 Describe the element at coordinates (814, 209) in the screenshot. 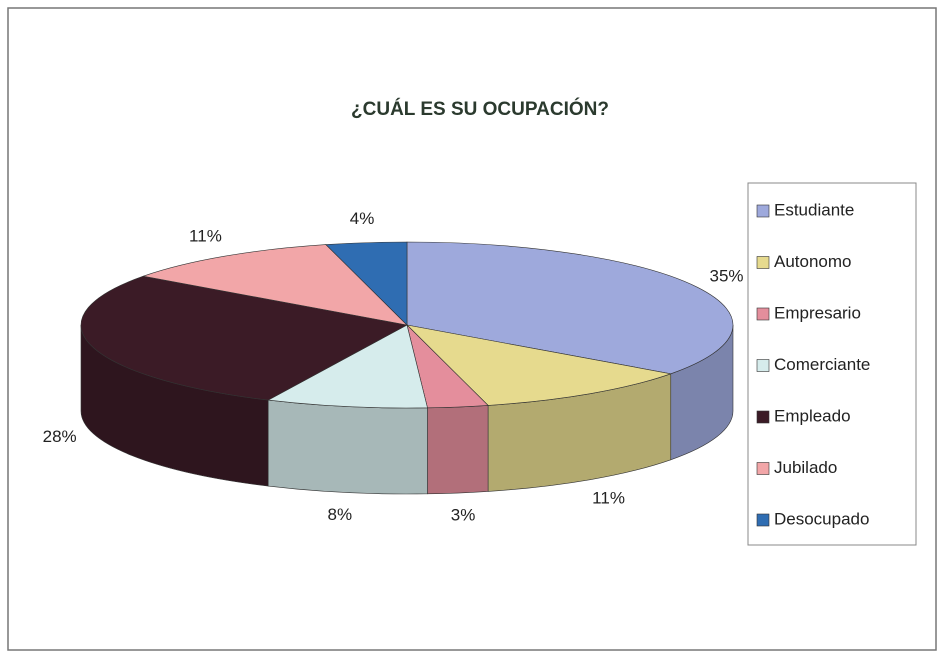

I see `legend-label: Estudiante` at that location.